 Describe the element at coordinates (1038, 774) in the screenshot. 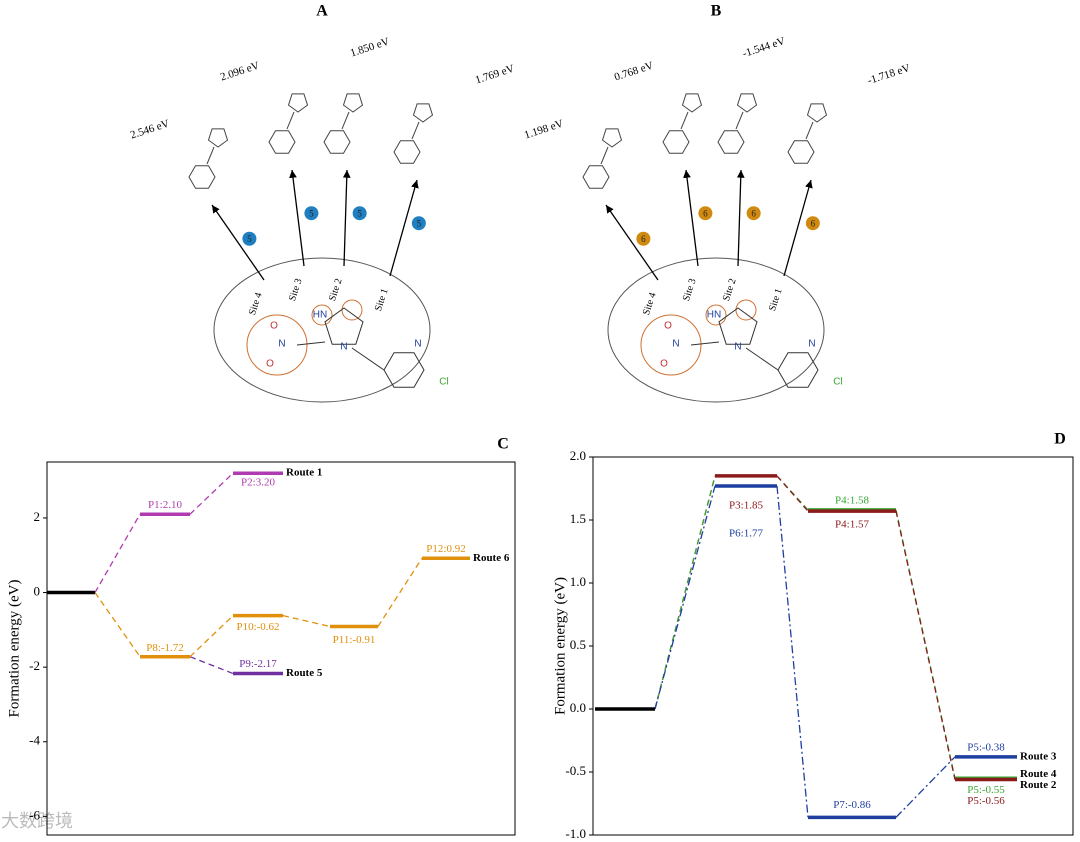

I see `route-label: Route 4` at that location.